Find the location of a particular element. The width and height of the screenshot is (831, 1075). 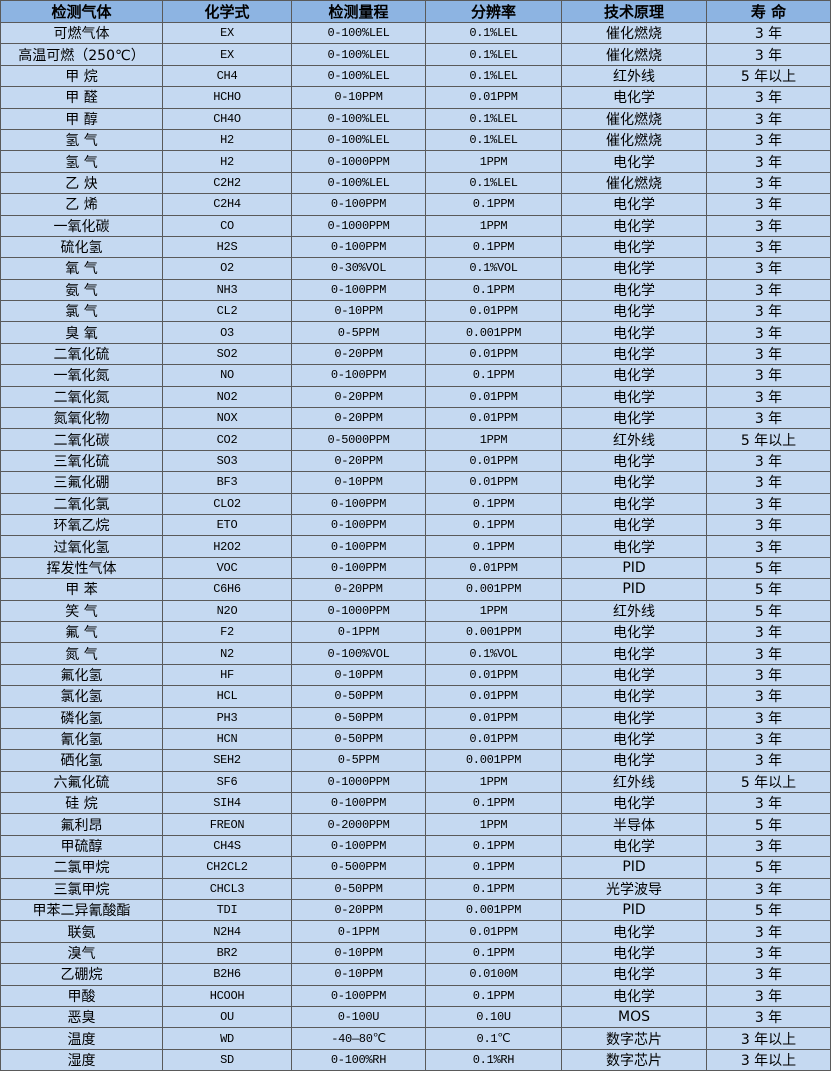

header-principle: 技术原理 is located at coordinates (634, 11).